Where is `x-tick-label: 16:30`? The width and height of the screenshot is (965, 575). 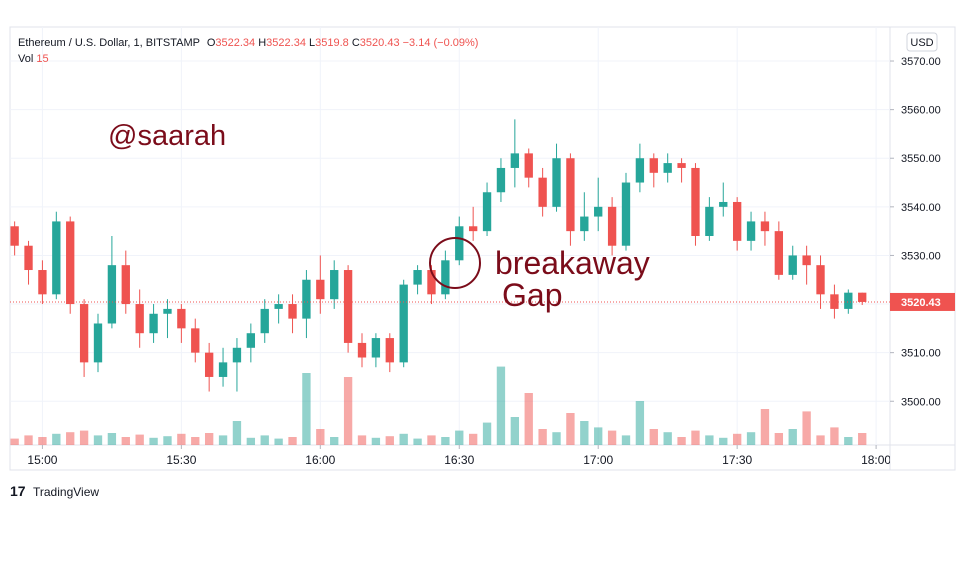
x-tick-label: 16:30 is located at coordinates (459, 460).